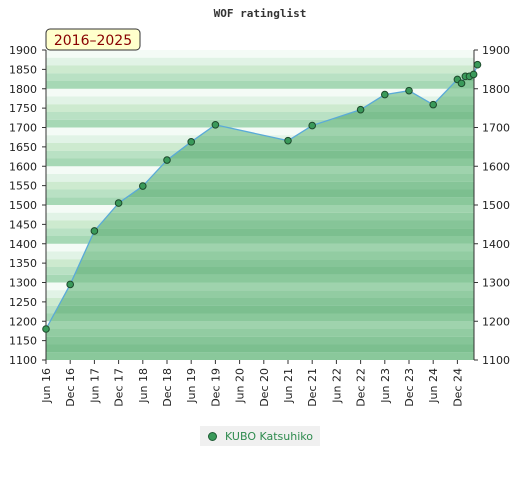 The image size is (520, 480). Describe the element at coordinates (385, 386) in the screenshot. I see `x-tick-label: Jun 23` at that location.